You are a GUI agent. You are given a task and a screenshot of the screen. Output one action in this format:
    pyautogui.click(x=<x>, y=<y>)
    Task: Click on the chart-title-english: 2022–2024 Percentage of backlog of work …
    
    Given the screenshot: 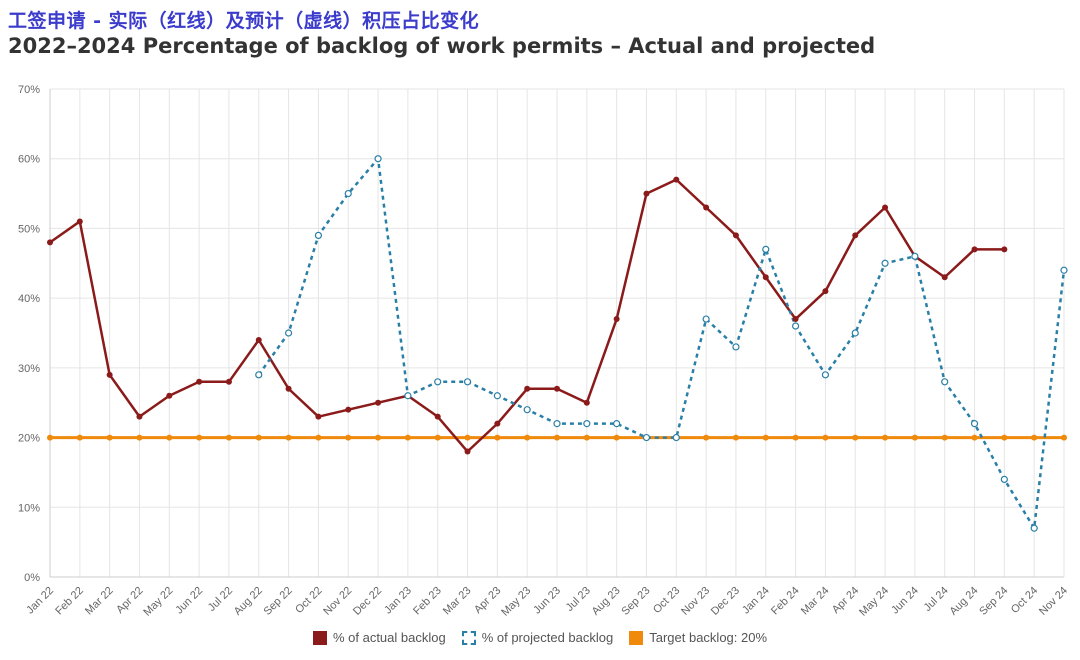 What is the action you would take?
    pyautogui.click(x=442, y=46)
    